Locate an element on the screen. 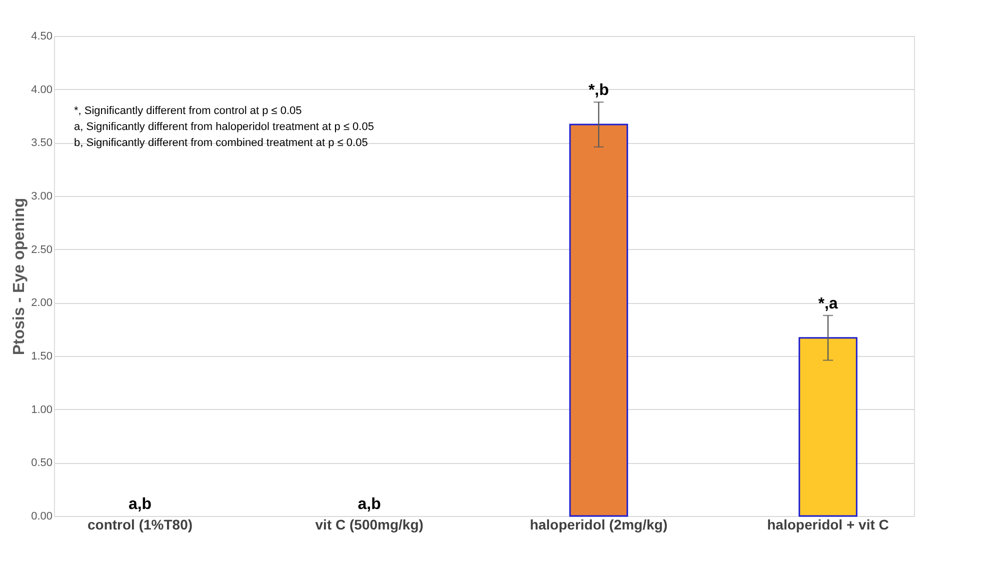 The width and height of the screenshot is (997, 569). x-tick-label: haloperidol (2mg/kg) is located at coordinates (599, 524).